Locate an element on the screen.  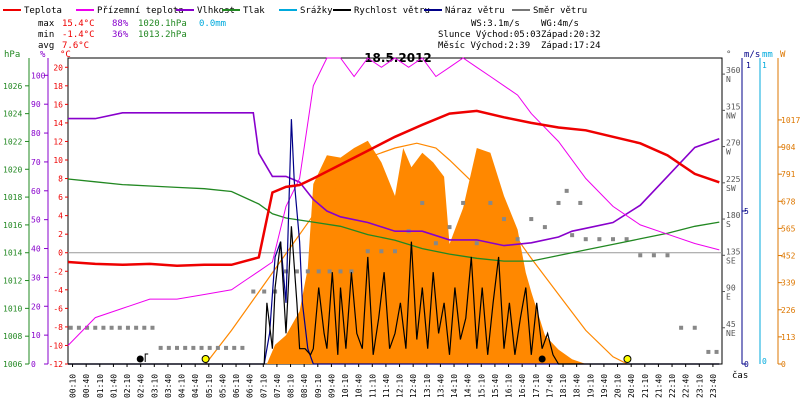
stats-max-temp: 15.4°C is located at coordinates (78, 24).